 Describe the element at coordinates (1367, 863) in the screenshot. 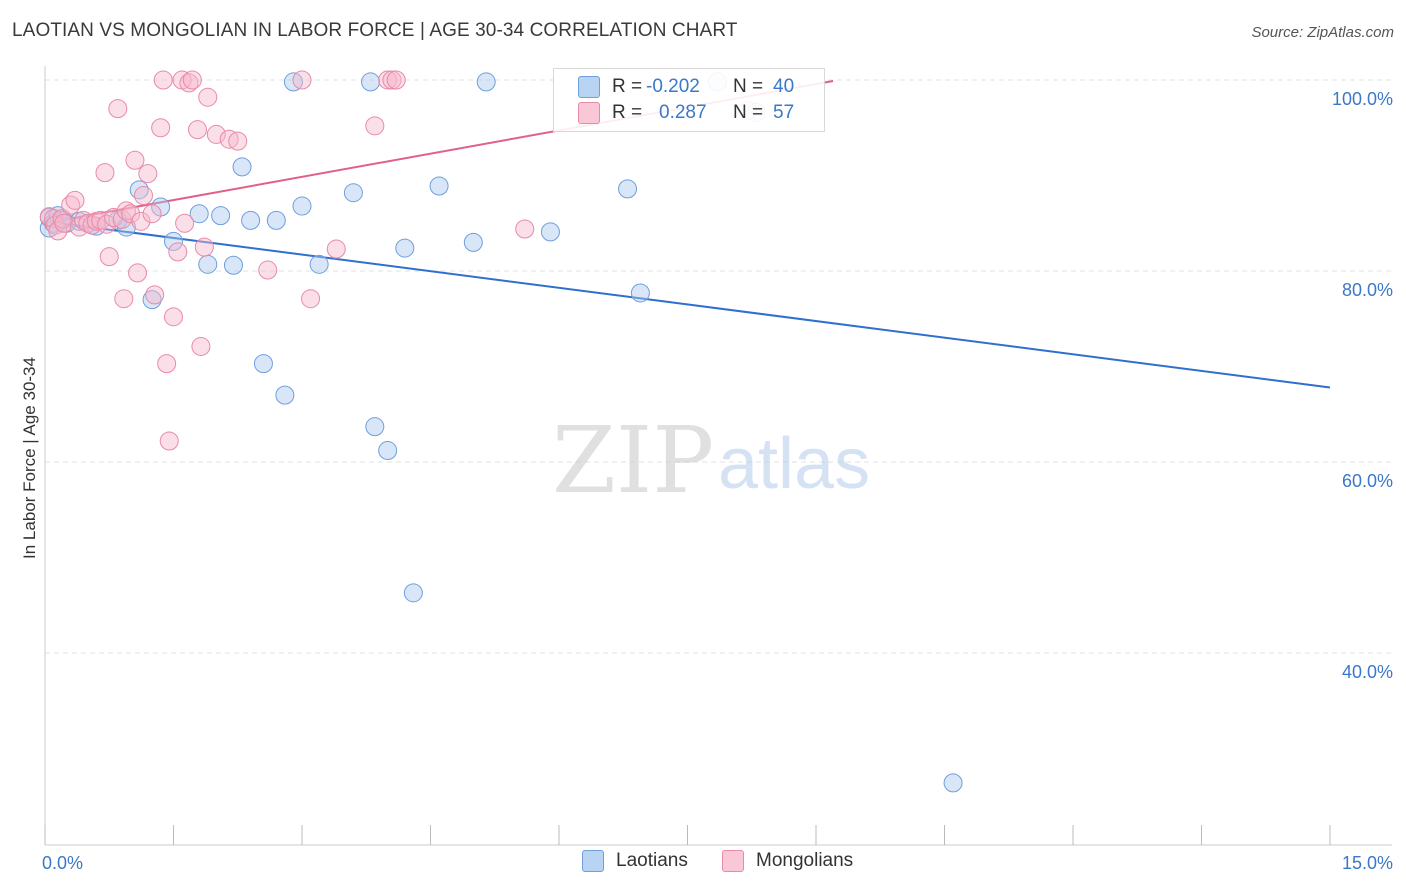

I see `x-tick-label-max: 15.0%` at that location.